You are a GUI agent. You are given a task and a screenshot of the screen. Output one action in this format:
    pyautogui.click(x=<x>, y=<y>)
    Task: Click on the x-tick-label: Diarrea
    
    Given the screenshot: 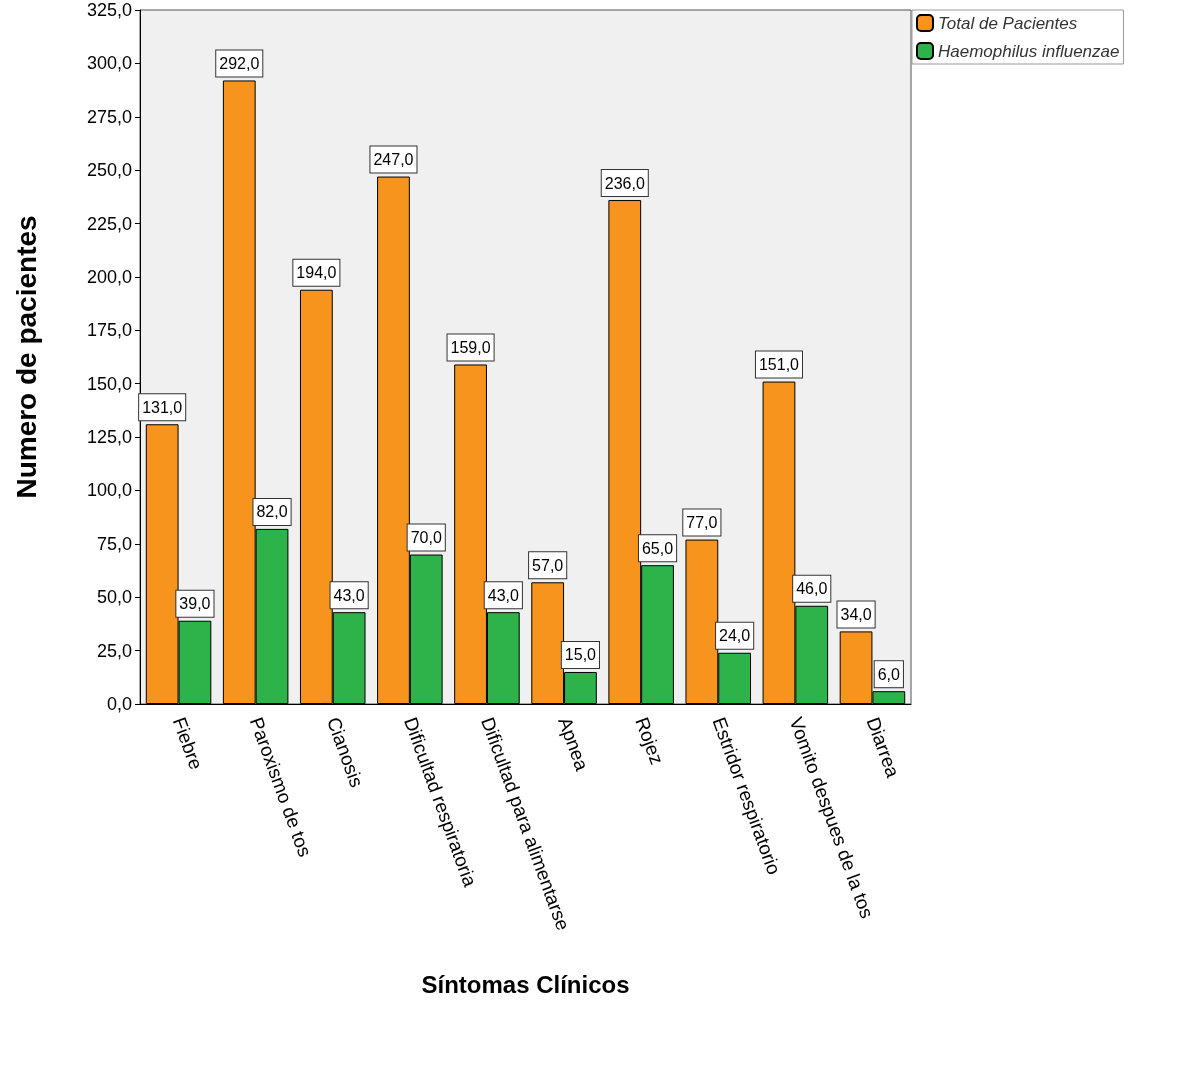 What is the action you would take?
    pyautogui.click(x=883, y=747)
    